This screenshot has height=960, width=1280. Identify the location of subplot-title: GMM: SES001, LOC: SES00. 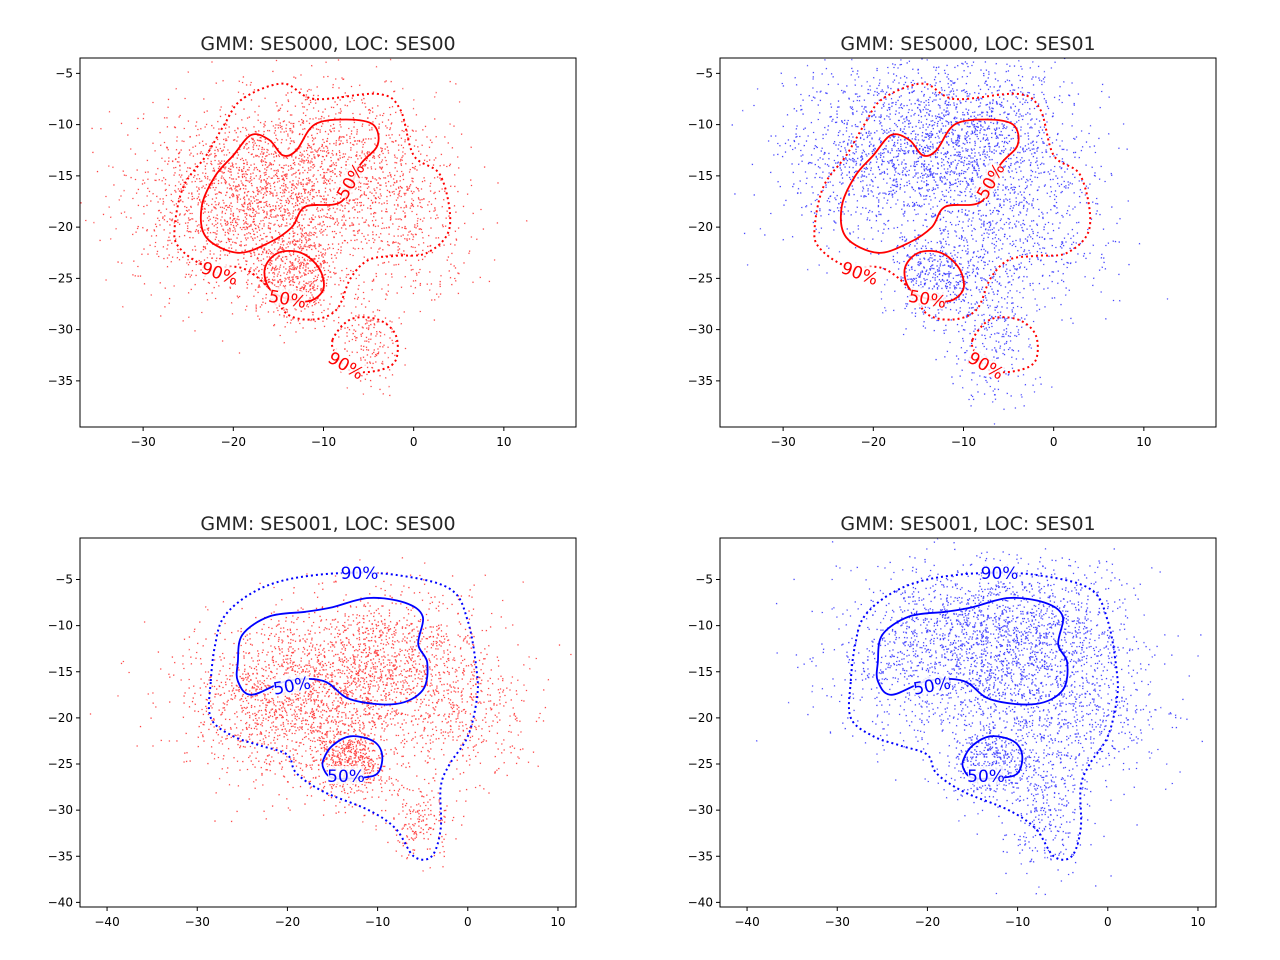
(327, 524).